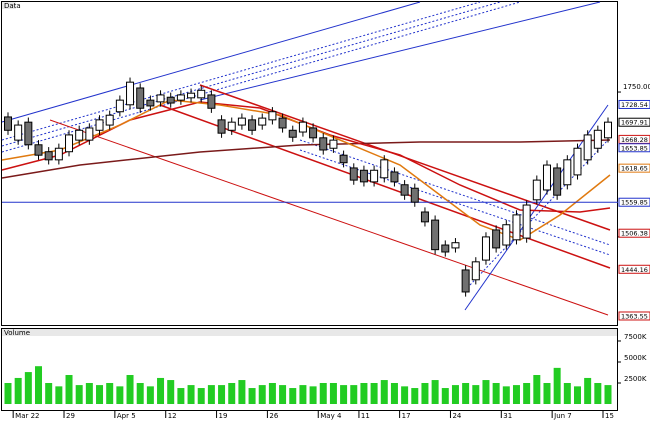 The width and height of the screenshot is (650, 423). What do you see at coordinates (609, 416) in the screenshot?
I see `x-tick-label: 15` at bounding box center [609, 416].